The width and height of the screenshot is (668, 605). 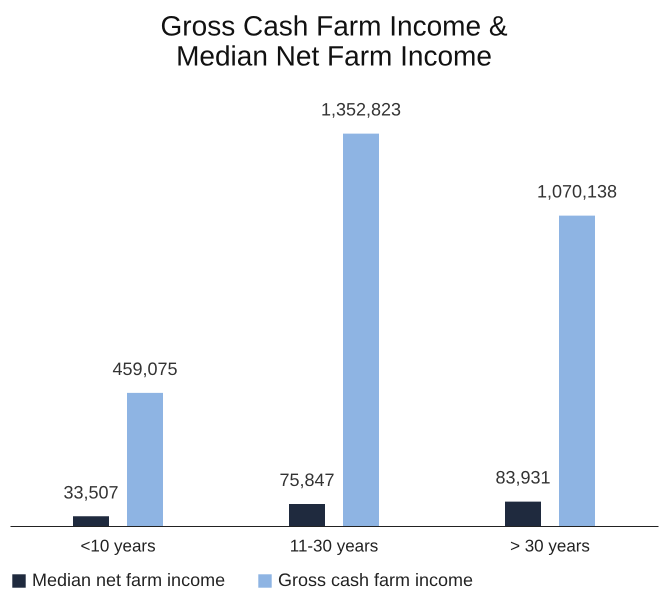 I want to click on x-tick-label: > 30 years, so click(x=550, y=546).